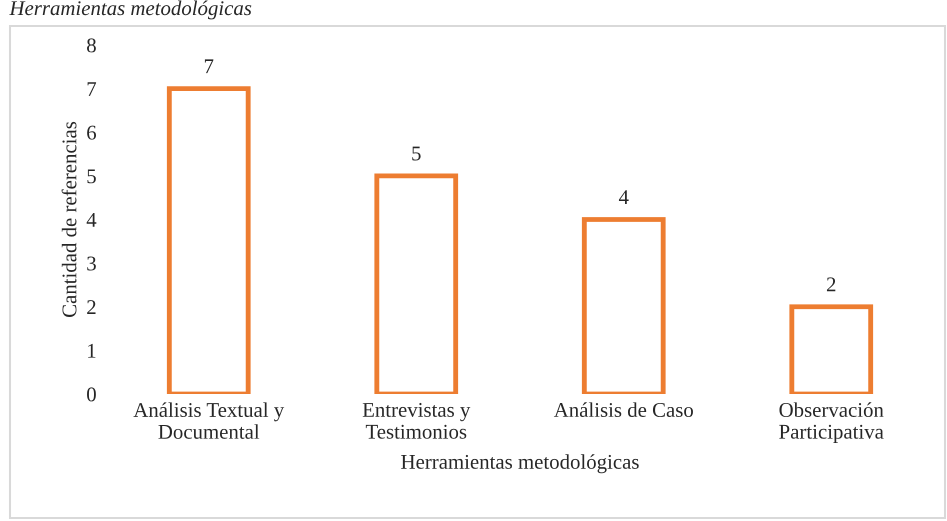 This screenshot has height=521, width=947. Describe the element at coordinates (92, 351) in the screenshot. I see `y-tick-label: 1` at that location.